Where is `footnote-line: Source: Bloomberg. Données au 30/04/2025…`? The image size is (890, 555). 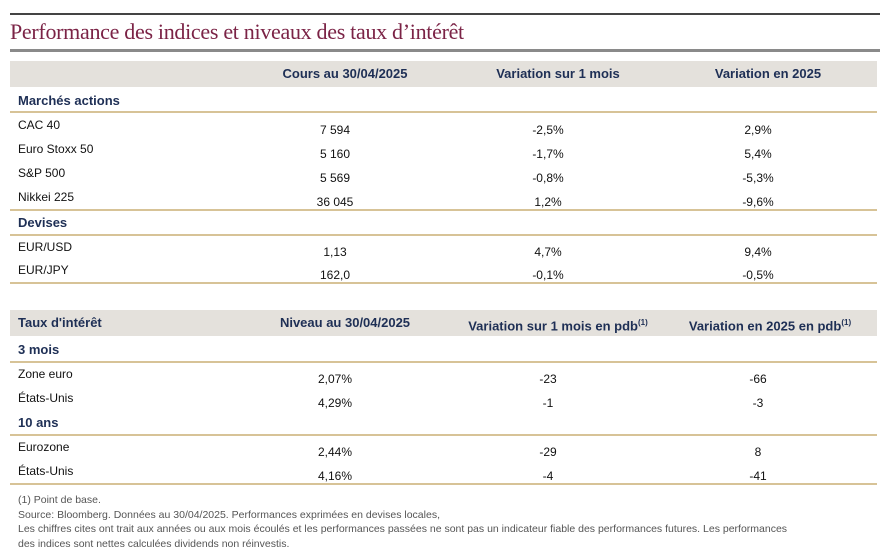
footnote-line: Source: Bloomberg. Données au 30/04/2025… is located at coordinates (229, 514).